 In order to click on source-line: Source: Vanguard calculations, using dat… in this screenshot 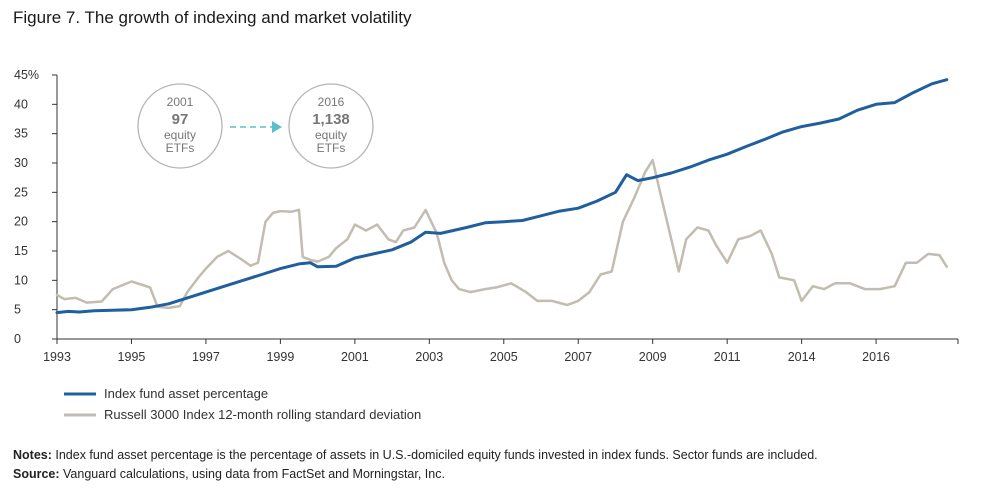, I will do `click(493, 474)`.